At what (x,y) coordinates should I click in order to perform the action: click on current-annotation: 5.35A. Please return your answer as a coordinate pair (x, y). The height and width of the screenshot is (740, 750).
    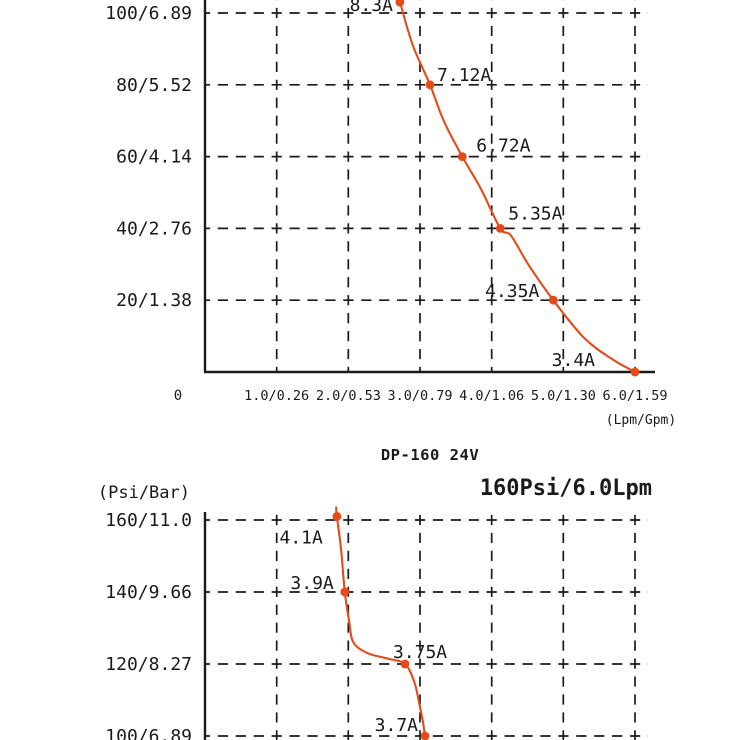
    Looking at the image, I should click on (535, 213).